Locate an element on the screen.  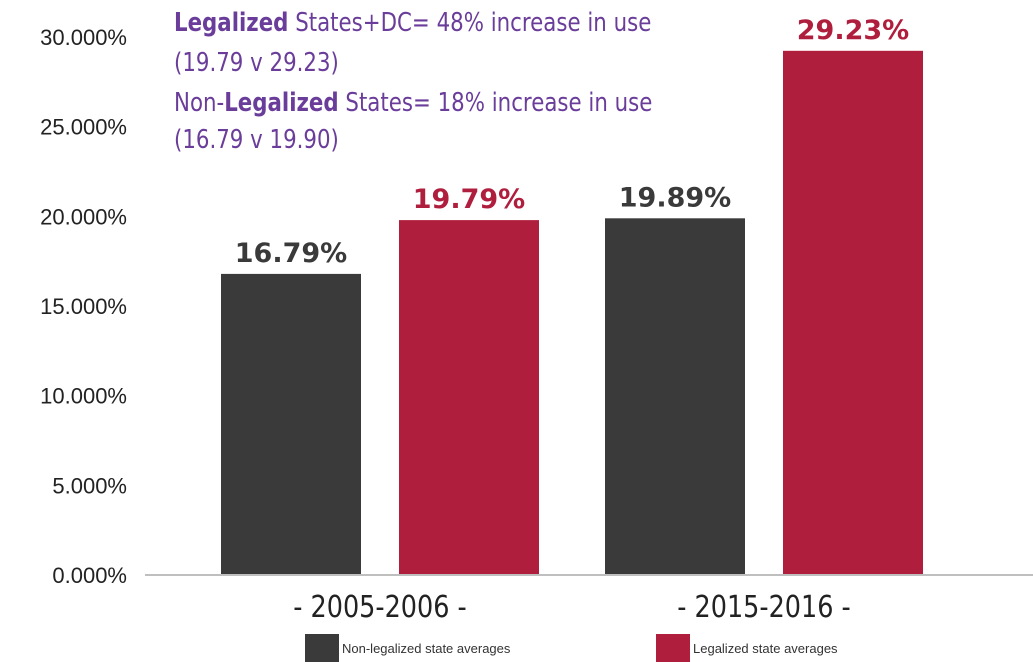
y-tick-label: 20.000% is located at coordinates (83, 216).